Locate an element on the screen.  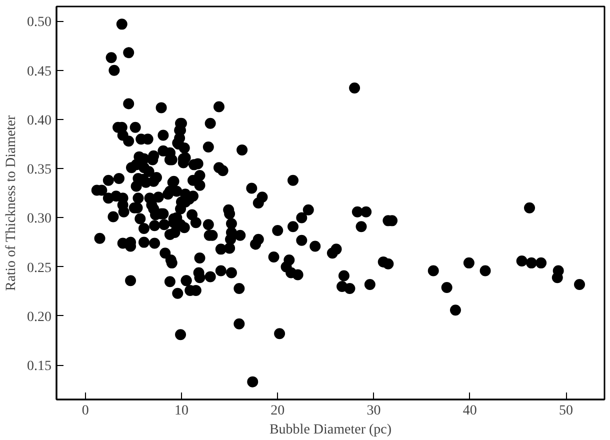
y-tick-label: 0.20 is located at coordinates (39, 317).